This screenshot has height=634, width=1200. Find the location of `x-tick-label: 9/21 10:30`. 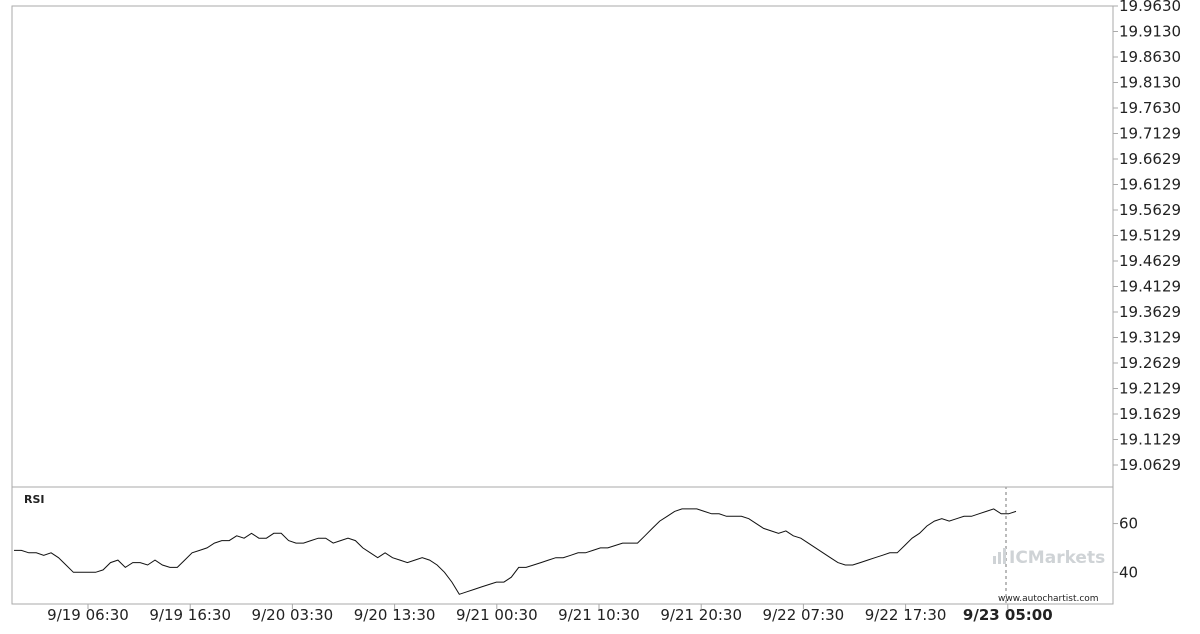

x-tick-label: 9/21 10:30 is located at coordinates (599, 615).